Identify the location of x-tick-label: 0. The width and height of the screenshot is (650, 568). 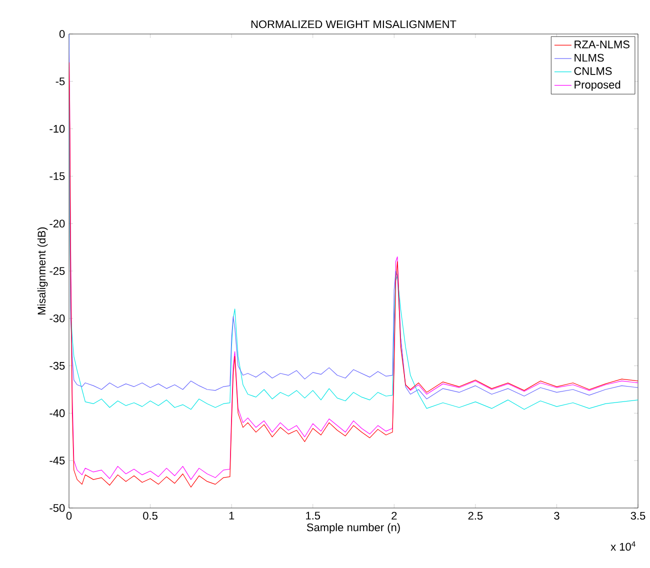
(69, 516).